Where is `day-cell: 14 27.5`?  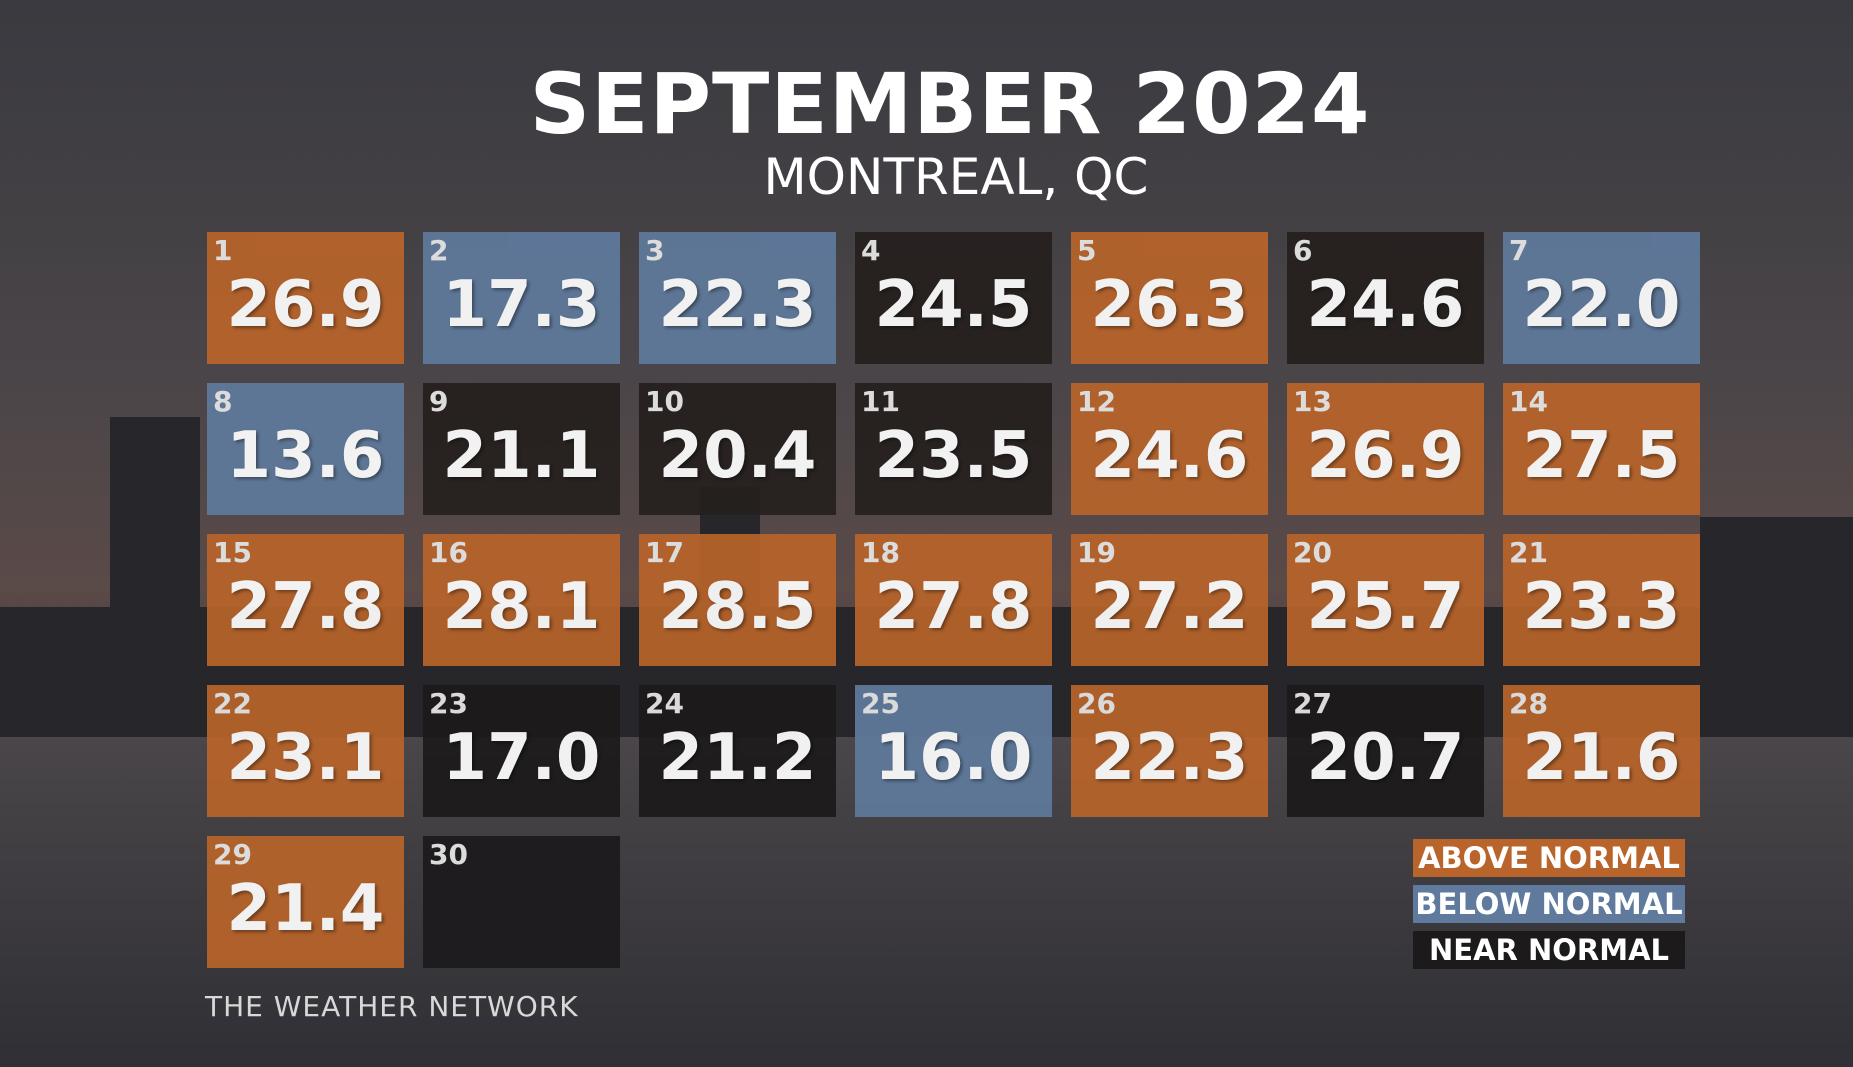 day-cell: 14 27.5 is located at coordinates (1601, 449).